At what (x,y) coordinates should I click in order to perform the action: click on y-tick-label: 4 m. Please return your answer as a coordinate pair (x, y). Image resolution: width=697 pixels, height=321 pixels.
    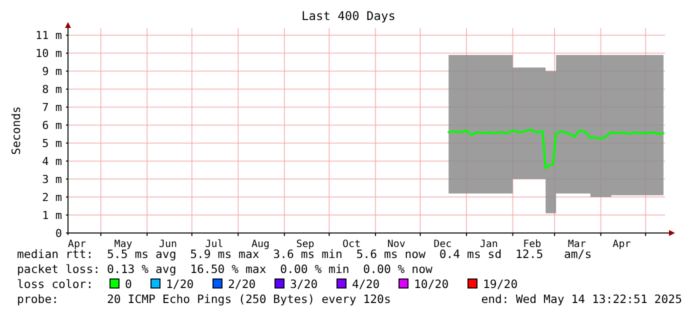
    Looking at the image, I should click on (52, 161).